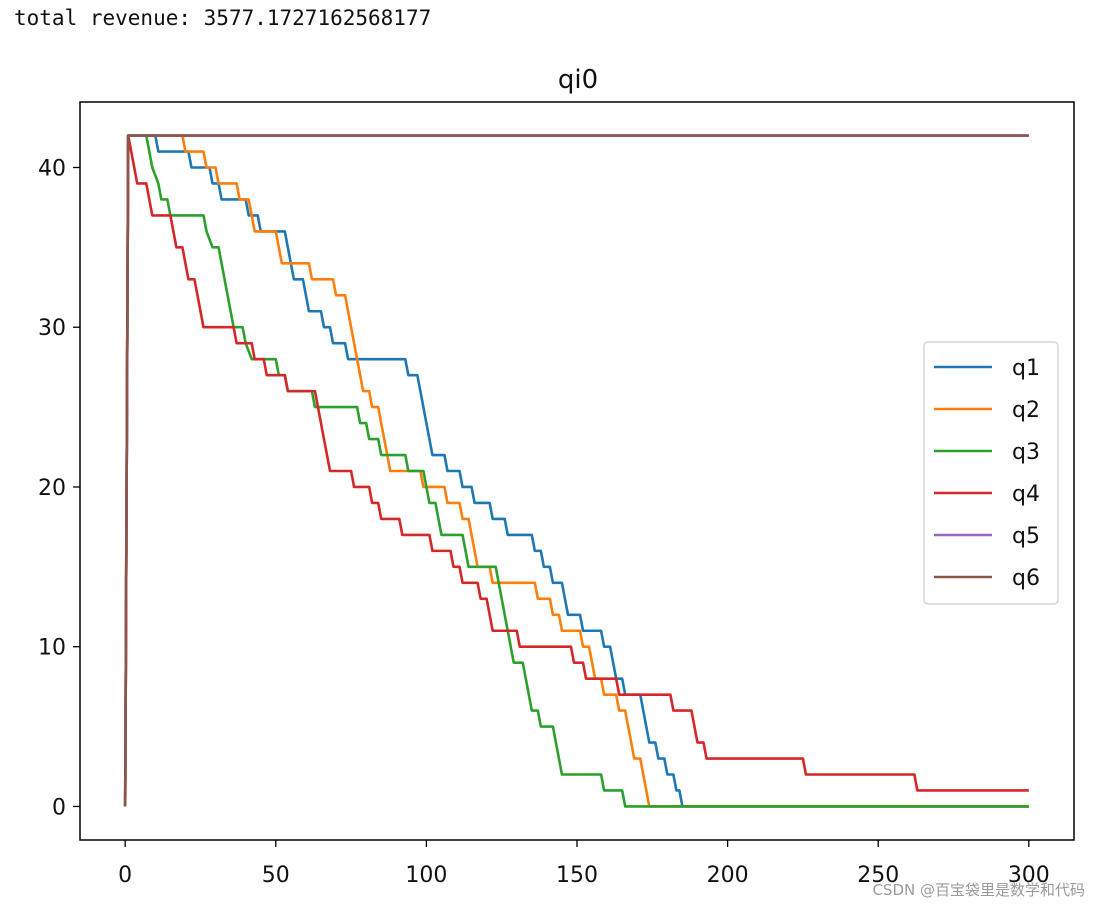 This screenshot has width=1097, height=908. Describe the element at coordinates (987, 452) in the screenshot. I see `legend-item-q3: q3` at that location.